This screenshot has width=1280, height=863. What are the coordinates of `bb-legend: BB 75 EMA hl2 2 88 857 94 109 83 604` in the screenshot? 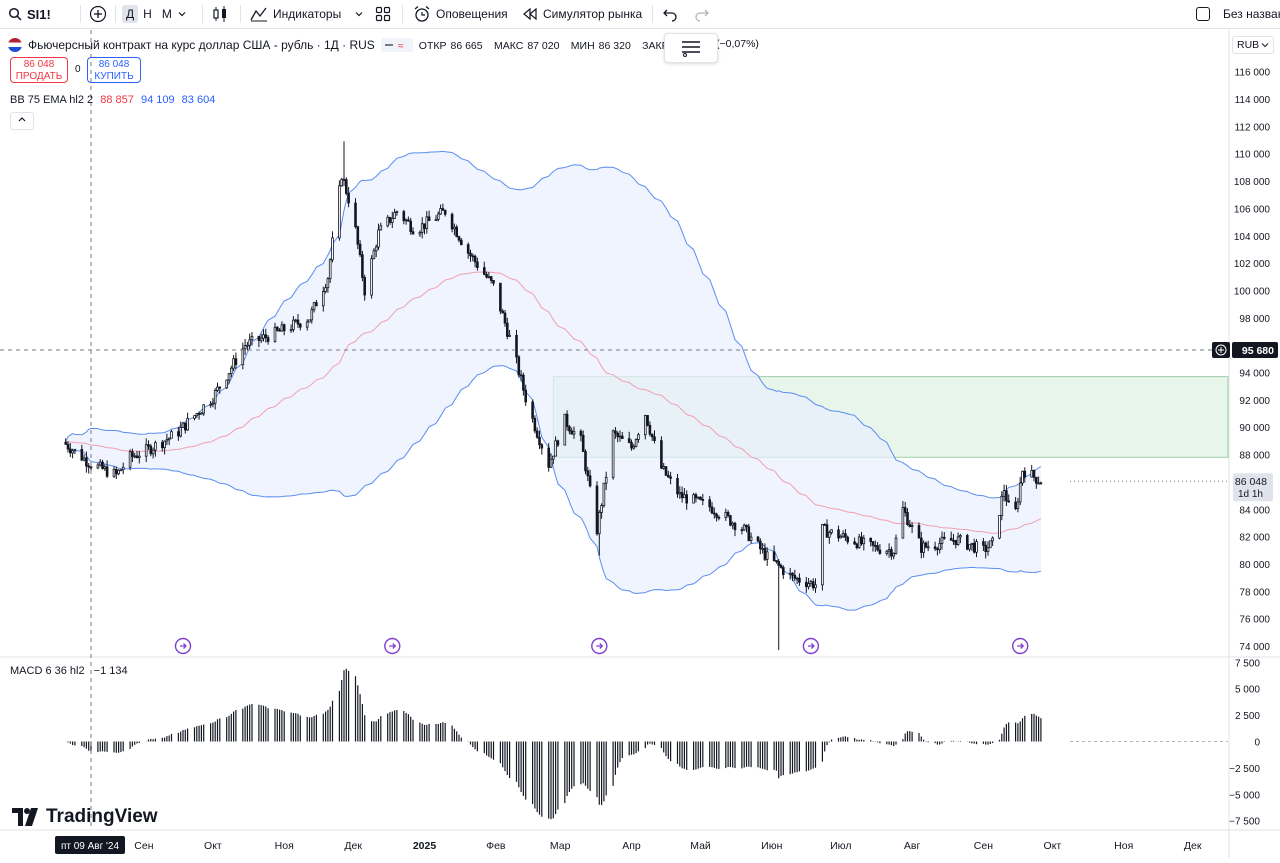 It's located at (112, 100).